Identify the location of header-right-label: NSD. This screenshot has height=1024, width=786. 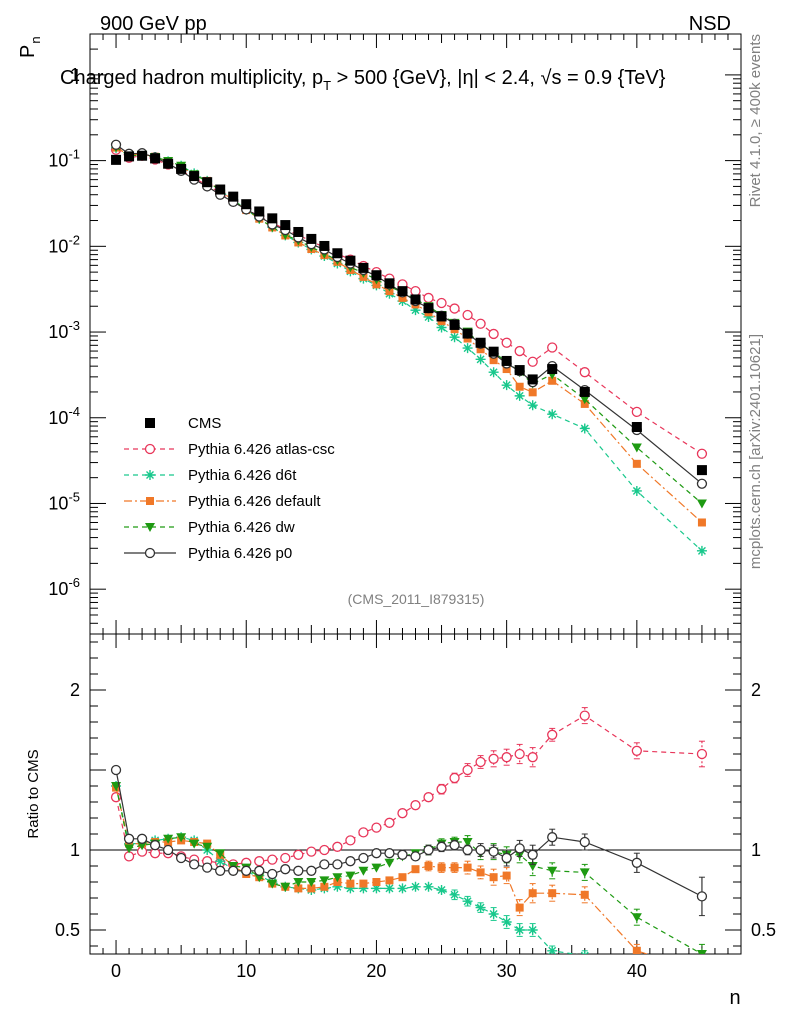
(710, 24).